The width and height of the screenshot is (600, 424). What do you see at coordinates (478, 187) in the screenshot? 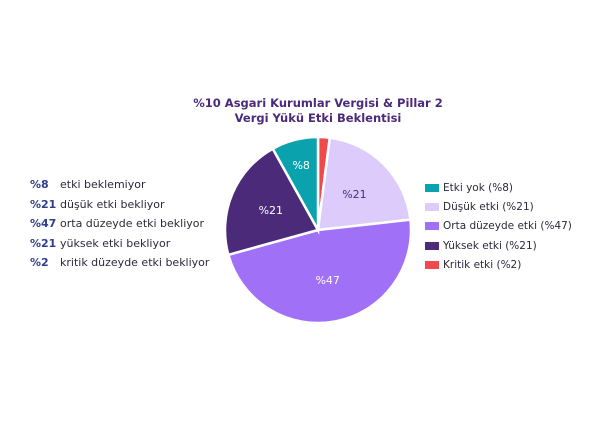
I see `legend-label: Etki yok (%8)` at bounding box center [478, 187].